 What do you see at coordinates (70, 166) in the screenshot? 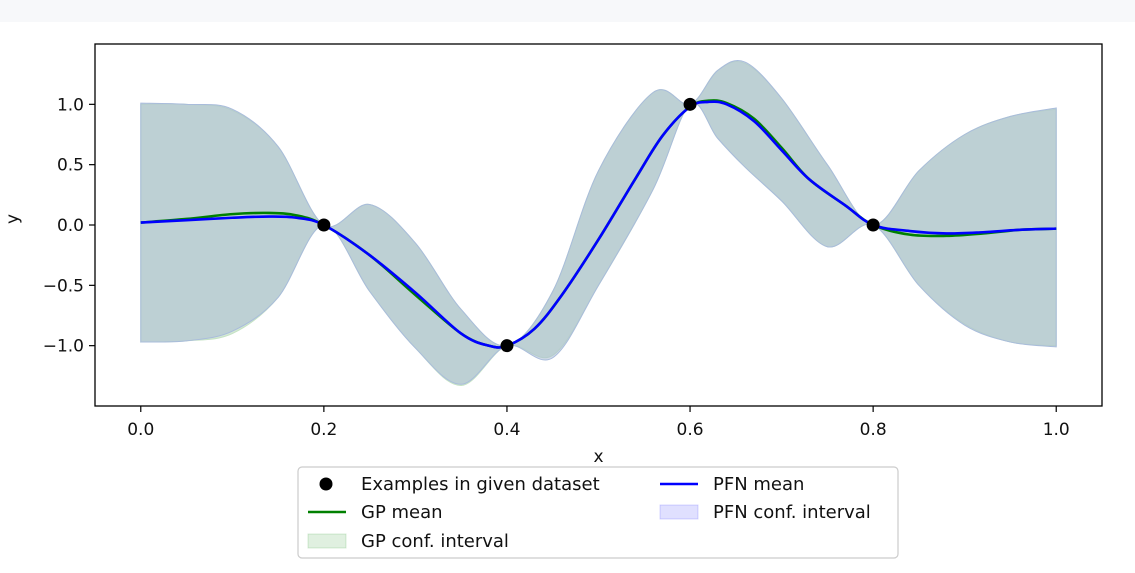
I see `y-tick-label: 0.5` at bounding box center [70, 166].